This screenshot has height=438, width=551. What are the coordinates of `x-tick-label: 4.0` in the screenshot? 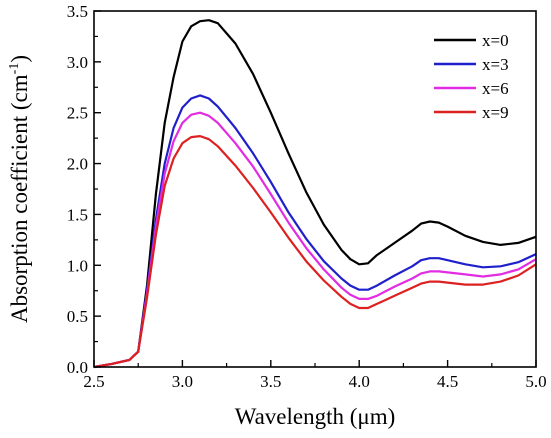 It's located at (359, 381).